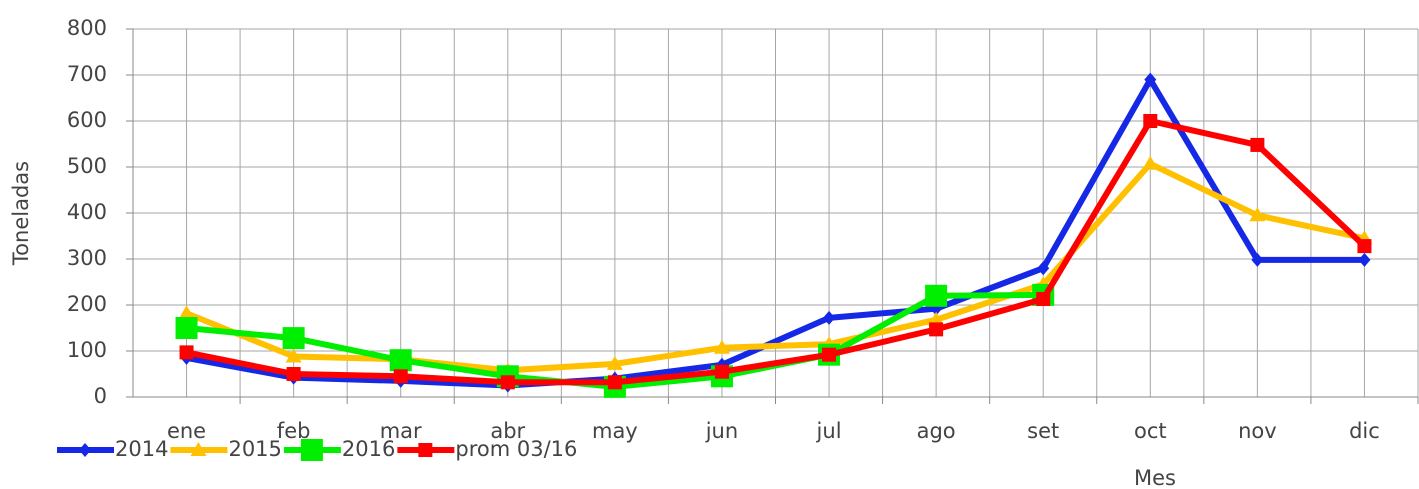 The image size is (1419, 489). I want to click on y-tick-label: 300, so click(87, 258).